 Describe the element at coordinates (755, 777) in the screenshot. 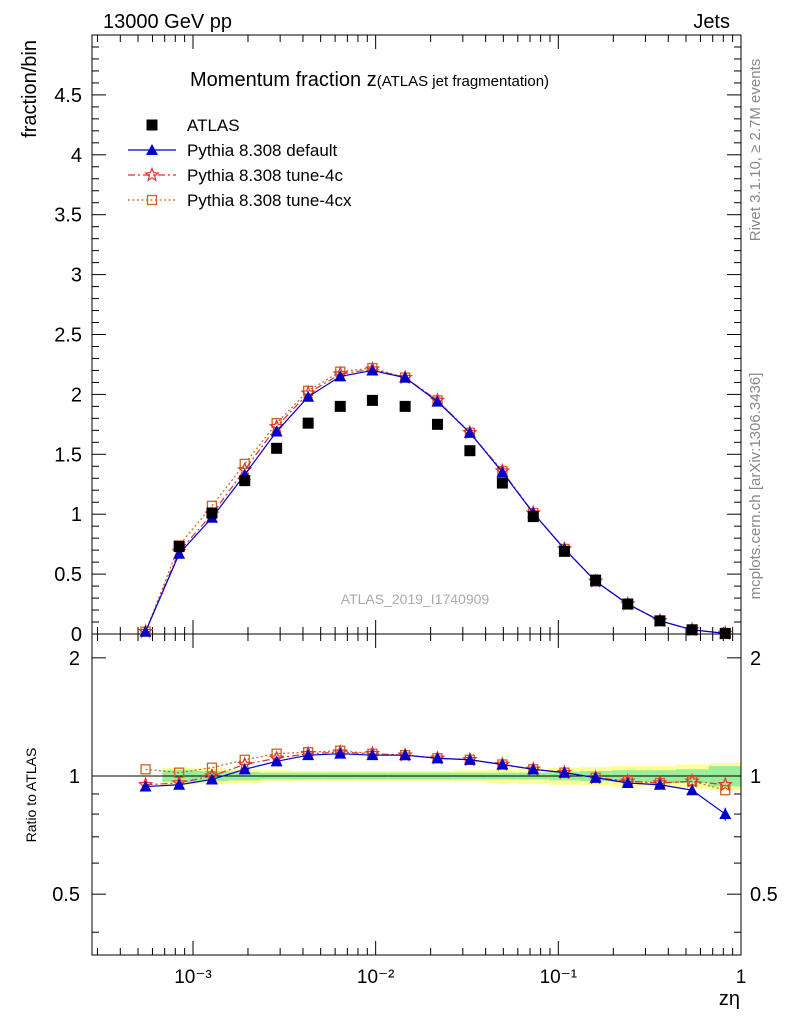

I see `ratio-y-tick-label-right: 1` at that location.